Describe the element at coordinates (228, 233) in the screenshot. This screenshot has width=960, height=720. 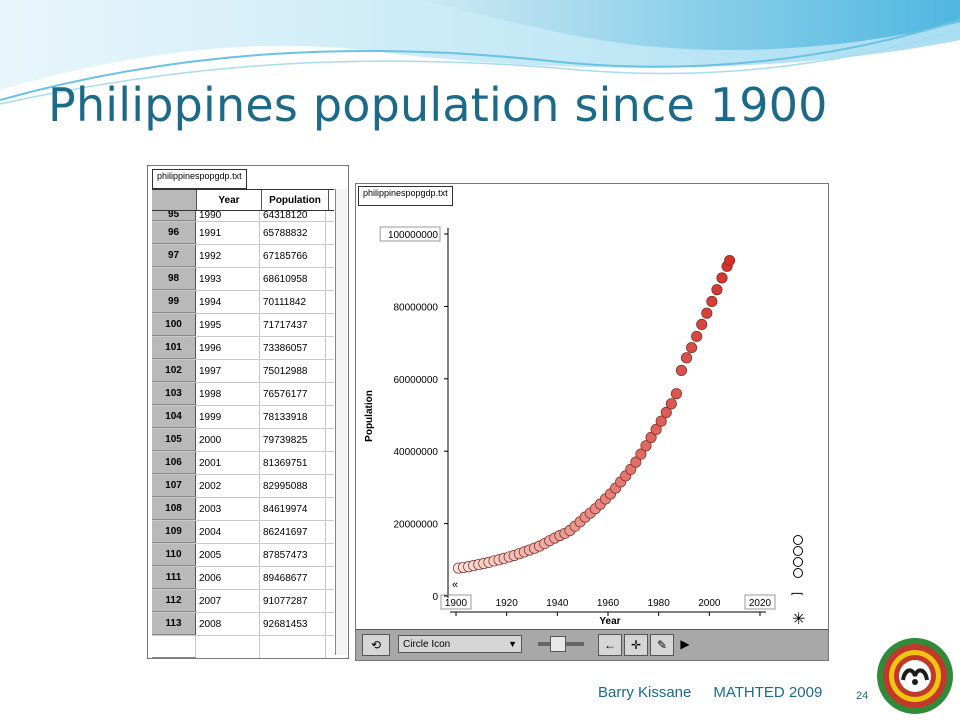
I see `year-cell: 1991` at that location.